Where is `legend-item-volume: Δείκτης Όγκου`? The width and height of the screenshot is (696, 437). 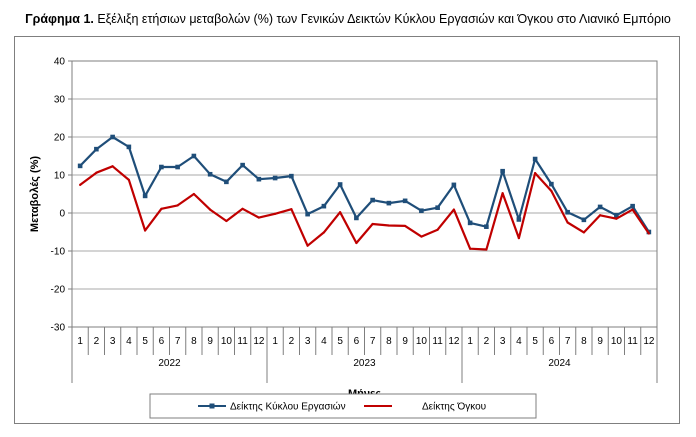 legend-item-volume: Δείκτης Όγκου is located at coordinates (425, 407).